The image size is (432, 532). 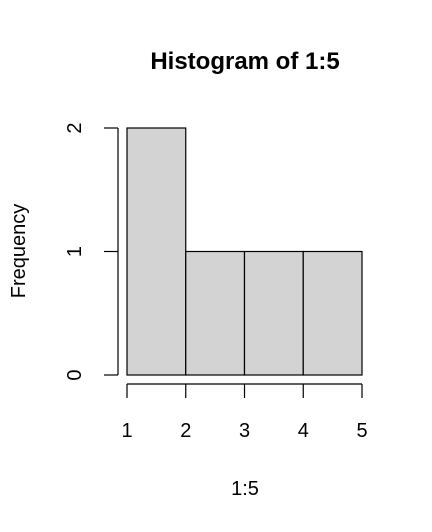 What do you see at coordinates (361, 431) in the screenshot?
I see `x-tick-label-5: 5` at bounding box center [361, 431].